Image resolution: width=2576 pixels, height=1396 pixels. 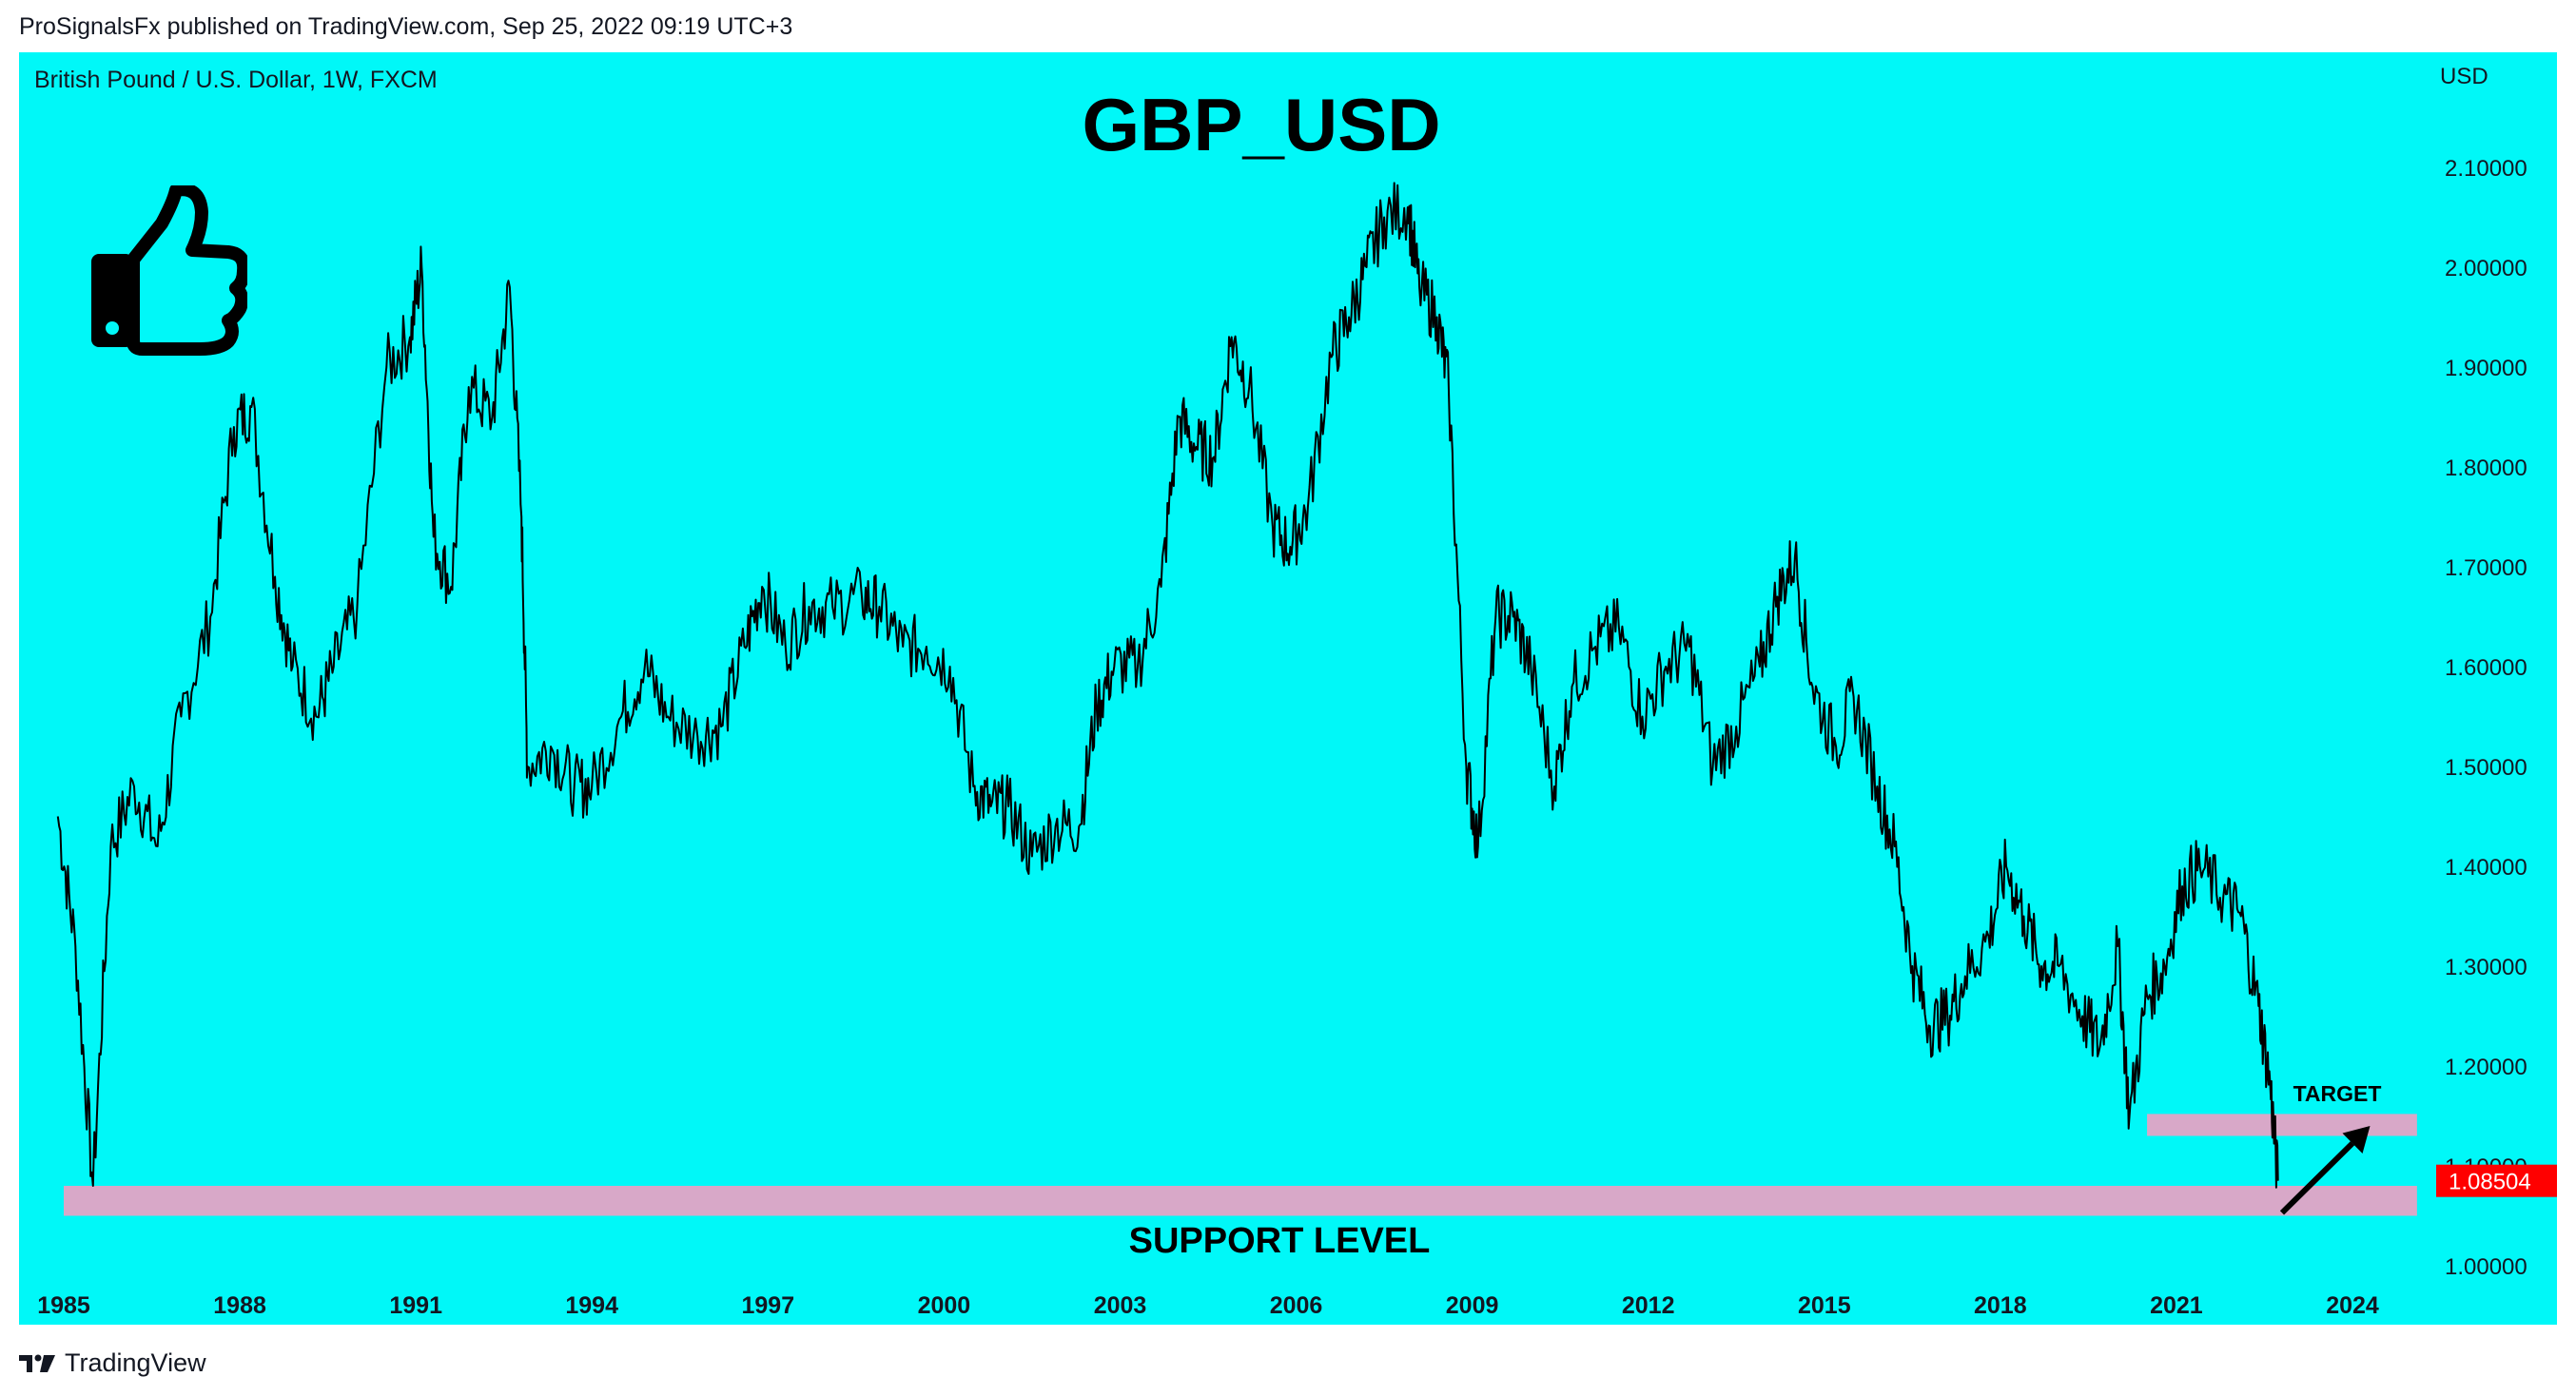 What do you see at coordinates (2486, 169) in the screenshot?
I see `y-tick-label: 2.10000` at bounding box center [2486, 169].